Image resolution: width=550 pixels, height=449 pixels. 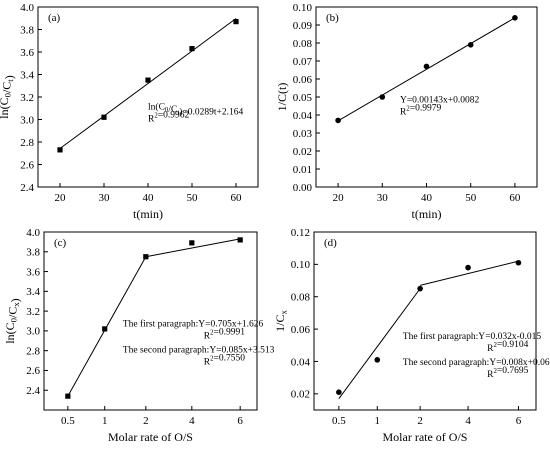 I want to click on fit-equation-second: The second paragraph:Y=0.008x+0.062, so click(x=476, y=363).